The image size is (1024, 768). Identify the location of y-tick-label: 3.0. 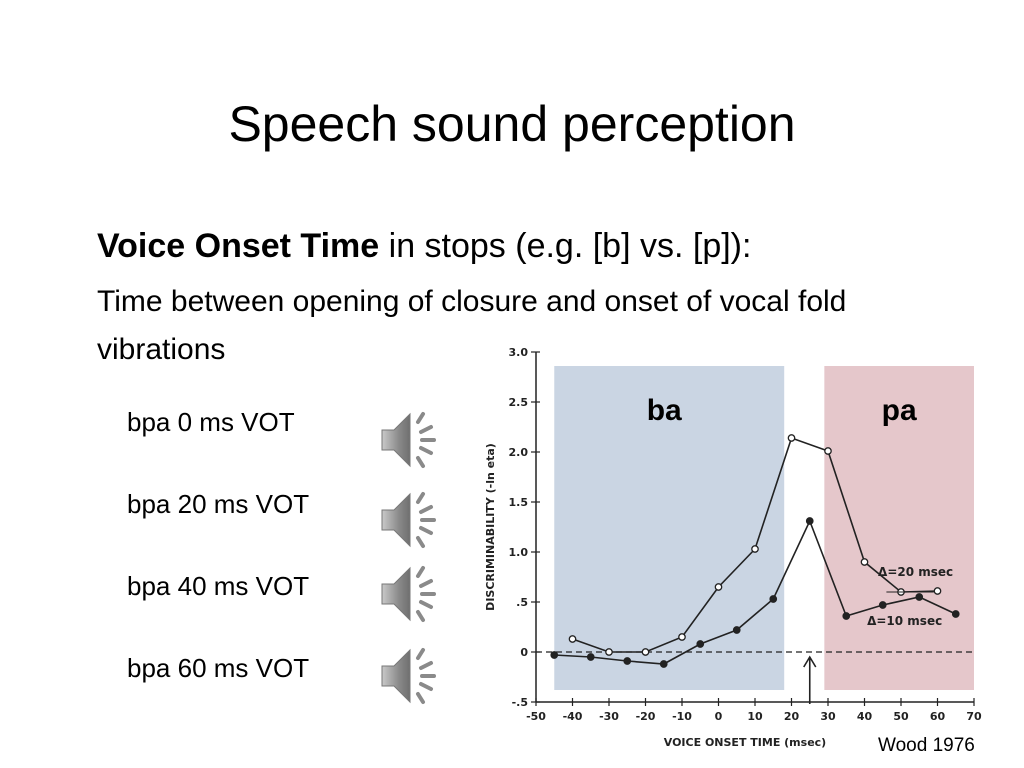
(519, 352).